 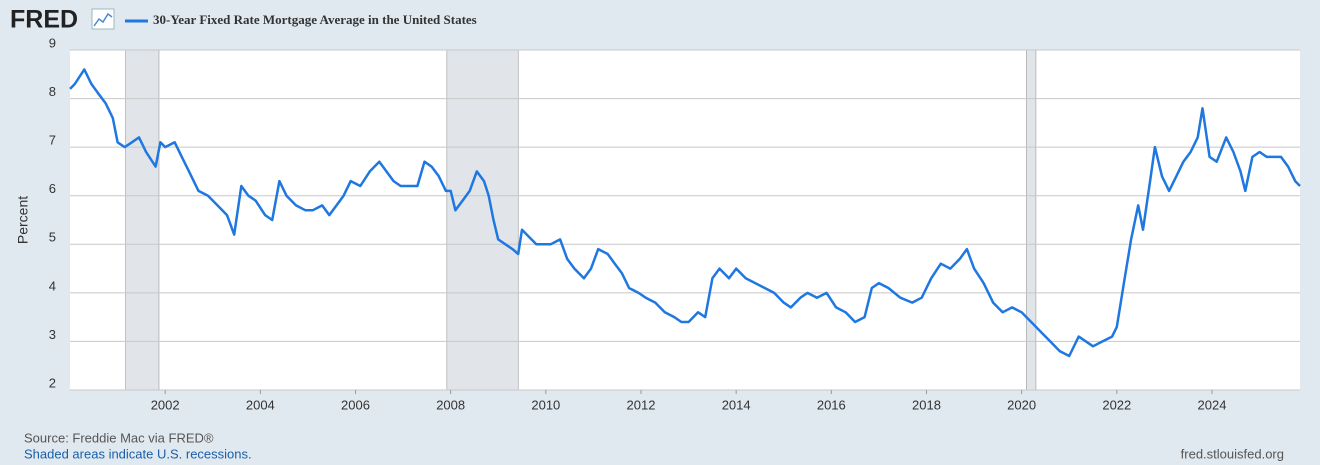 I want to click on y-tick-label: 5, so click(x=52, y=237).